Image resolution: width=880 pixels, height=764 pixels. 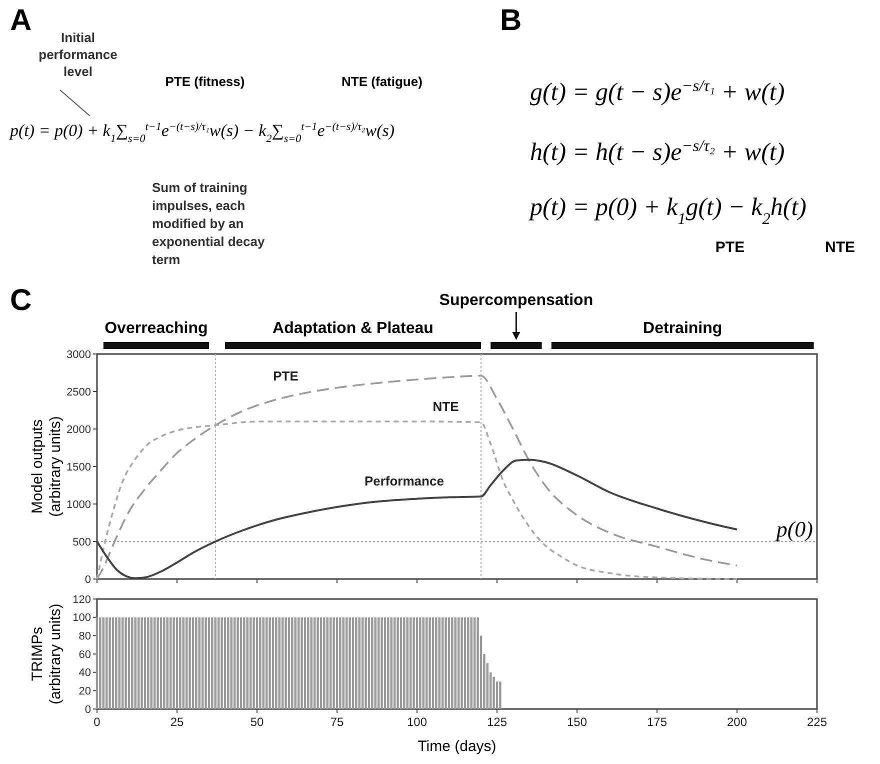 What do you see at coordinates (209, 223) in the screenshot?
I see `text: Sum of training impulses, each modified by an exponential decay term` at bounding box center [209, 223].